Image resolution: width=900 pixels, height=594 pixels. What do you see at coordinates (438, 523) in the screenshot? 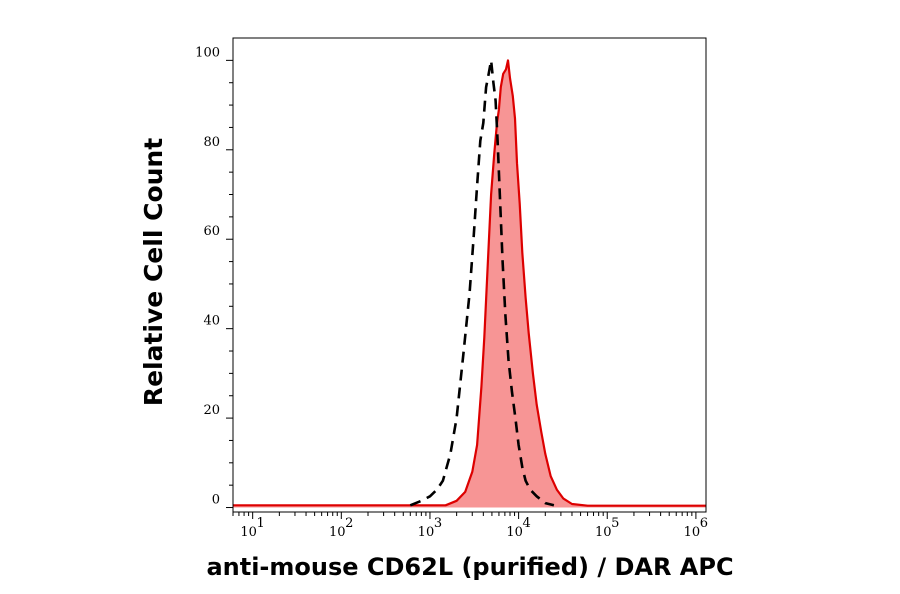
I see `x-tick-exponent: 3` at bounding box center [438, 523].